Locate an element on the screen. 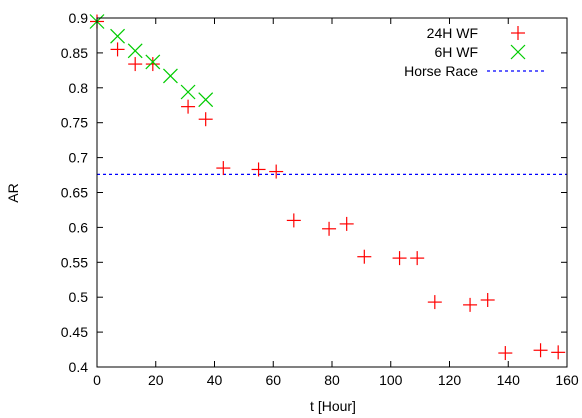 The image size is (582, 418). y-axis-title: AR is located at coordinates (13, 192).